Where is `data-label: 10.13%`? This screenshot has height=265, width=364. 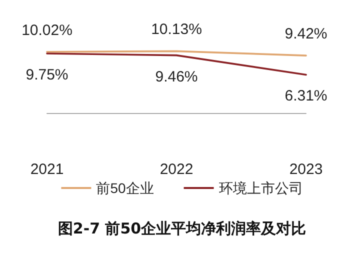
data-label: 10.13% is located at coordinates (176, 29).